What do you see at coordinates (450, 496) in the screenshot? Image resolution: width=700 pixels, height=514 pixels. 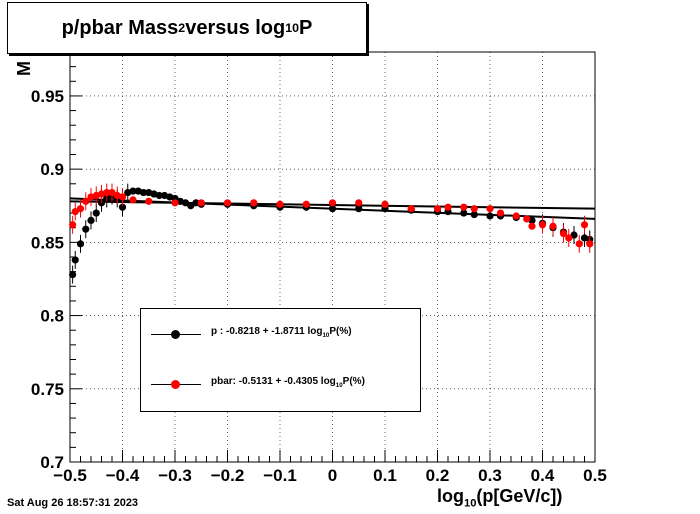 I see `x-axis-label-pre: log` at bounding box center [450, 496].